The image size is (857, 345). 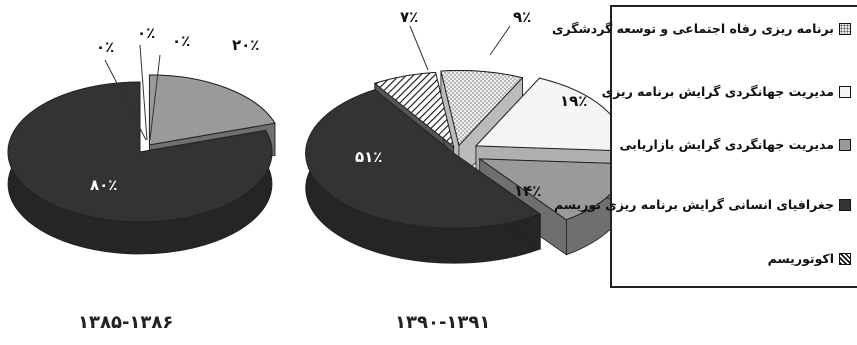 What do you see at coordinates (717, 91) in the screenshot?
I see `legend-label: مدیریت جهانگردی گرایش برنامه ریزی` at bounding box center [717, 91].